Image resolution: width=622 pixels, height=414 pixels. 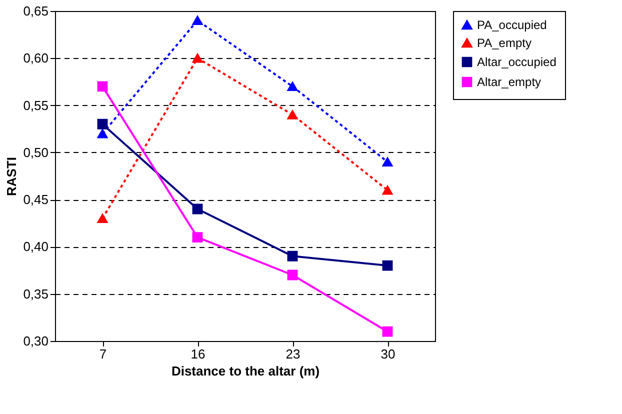 What do you see at coordinates (12, 176) in the screenshot?
I see `y-axis-title: RASTI` at bounding box center [12, 176].